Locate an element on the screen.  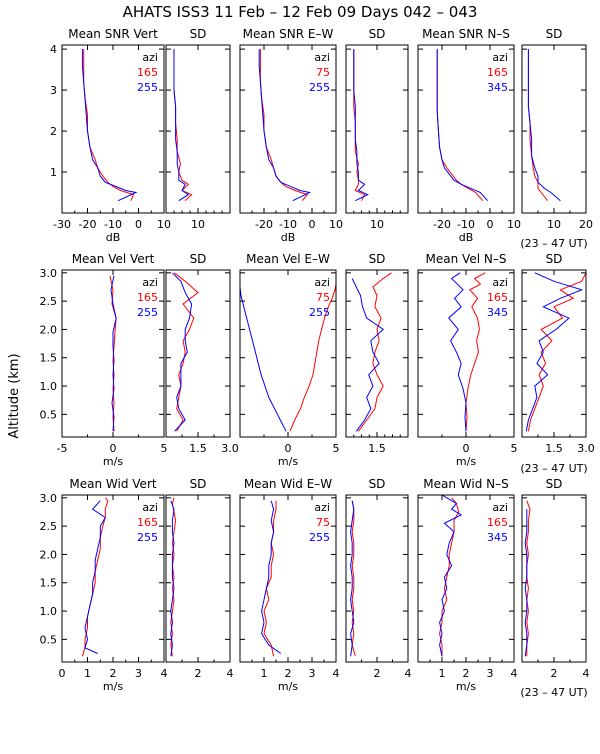
x-tick-label-r2c6-0: 1.5 is located at coordinates (554, 448).